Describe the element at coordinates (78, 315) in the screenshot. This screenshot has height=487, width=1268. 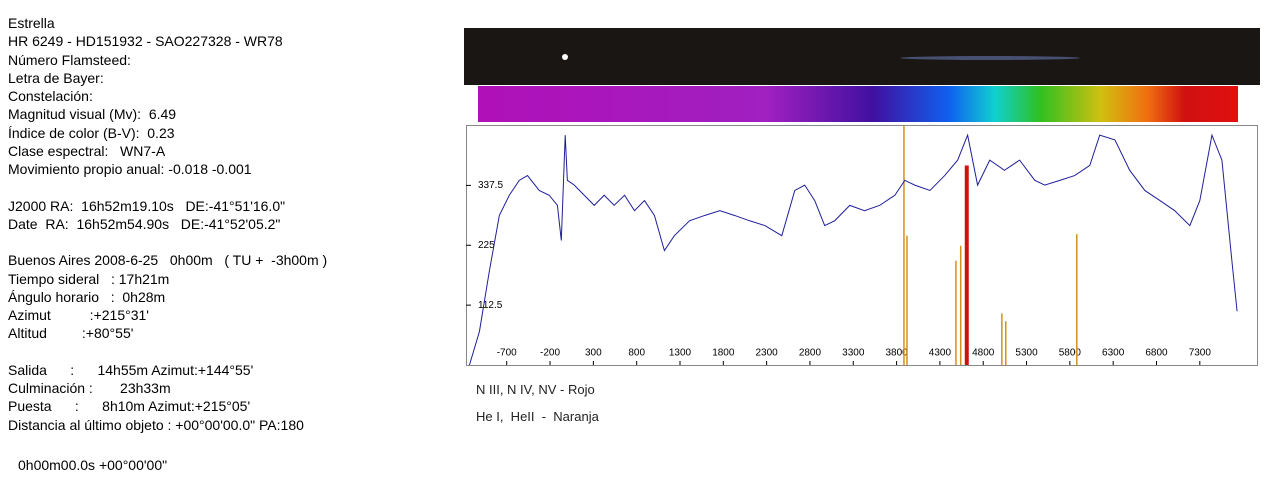
I see `info-line: Azimut :+215°31'` at that location.